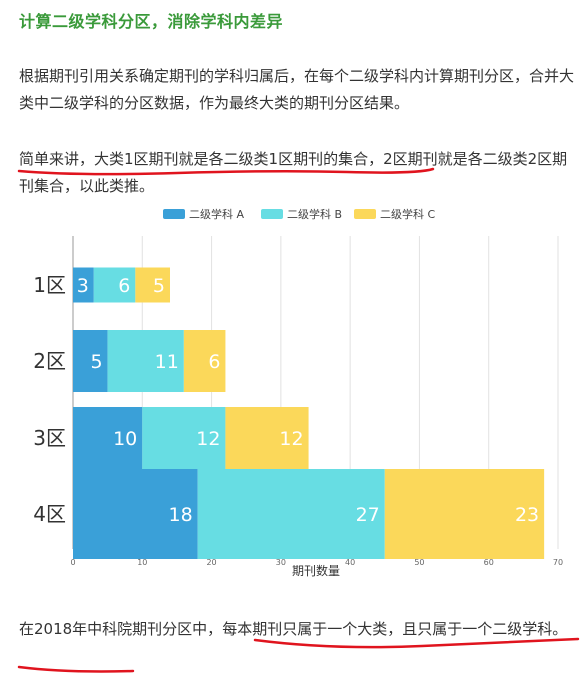 The width and height of the screenshot is (585, 677). Describe the element at coordinates (558, 562) in the screenshot. I see `x-tick-70: 70` at that location.